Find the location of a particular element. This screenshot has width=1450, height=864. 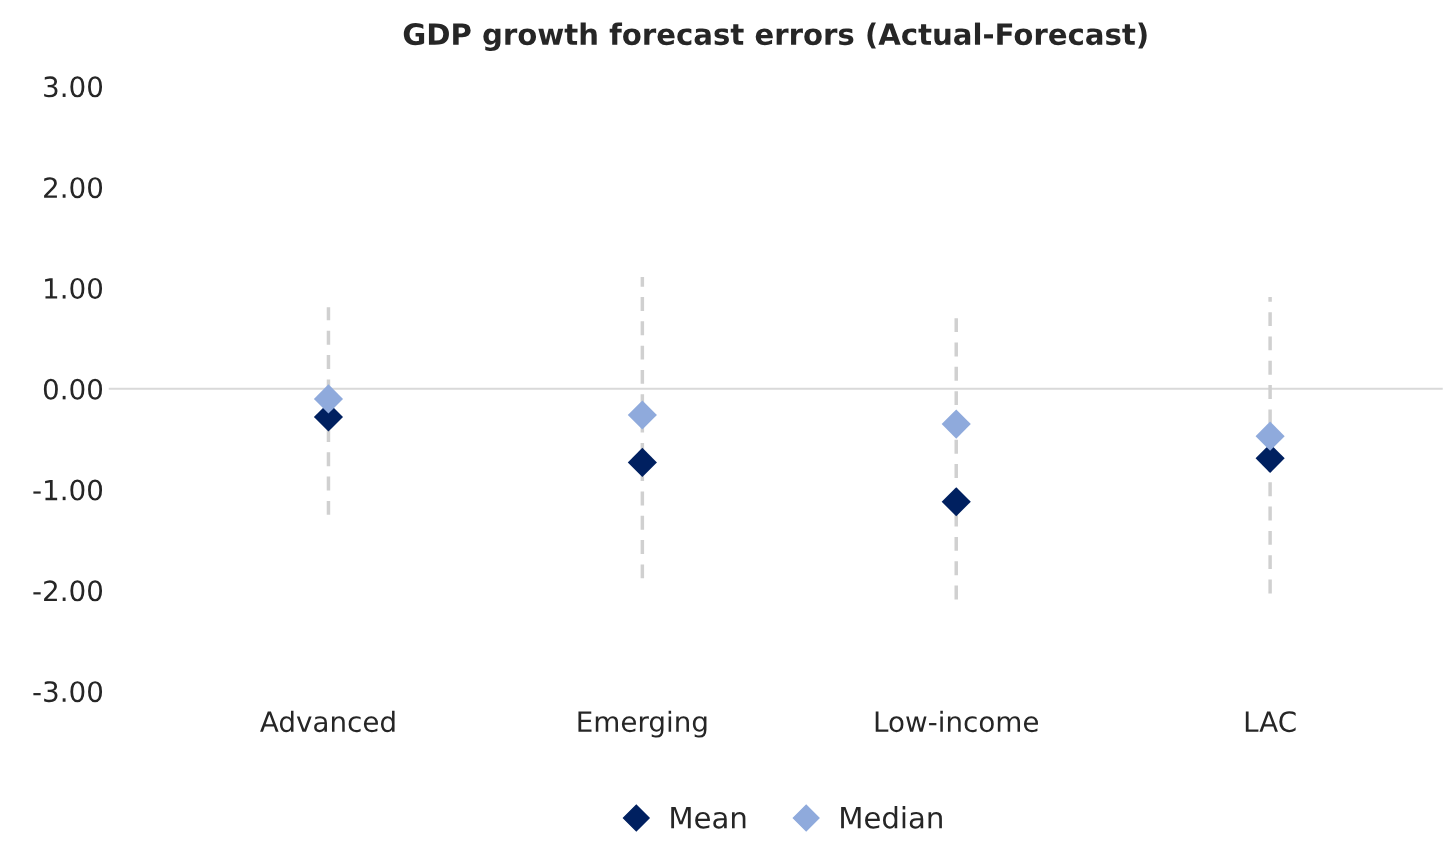

legend-label: Median is located at coordinates (891, 817).